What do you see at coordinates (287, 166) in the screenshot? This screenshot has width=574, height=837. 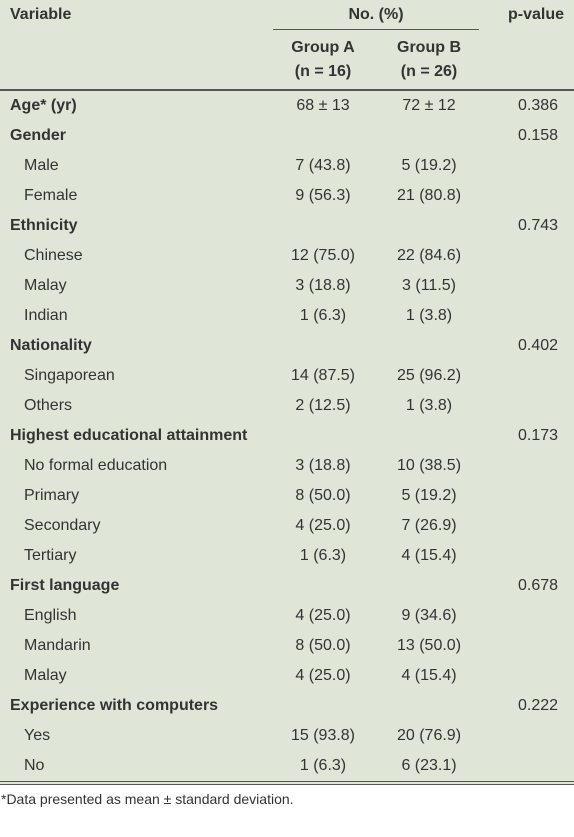 I see `item-row: Male 7 (43.8) 5 (19.2)` at bounding box center [287, 166].